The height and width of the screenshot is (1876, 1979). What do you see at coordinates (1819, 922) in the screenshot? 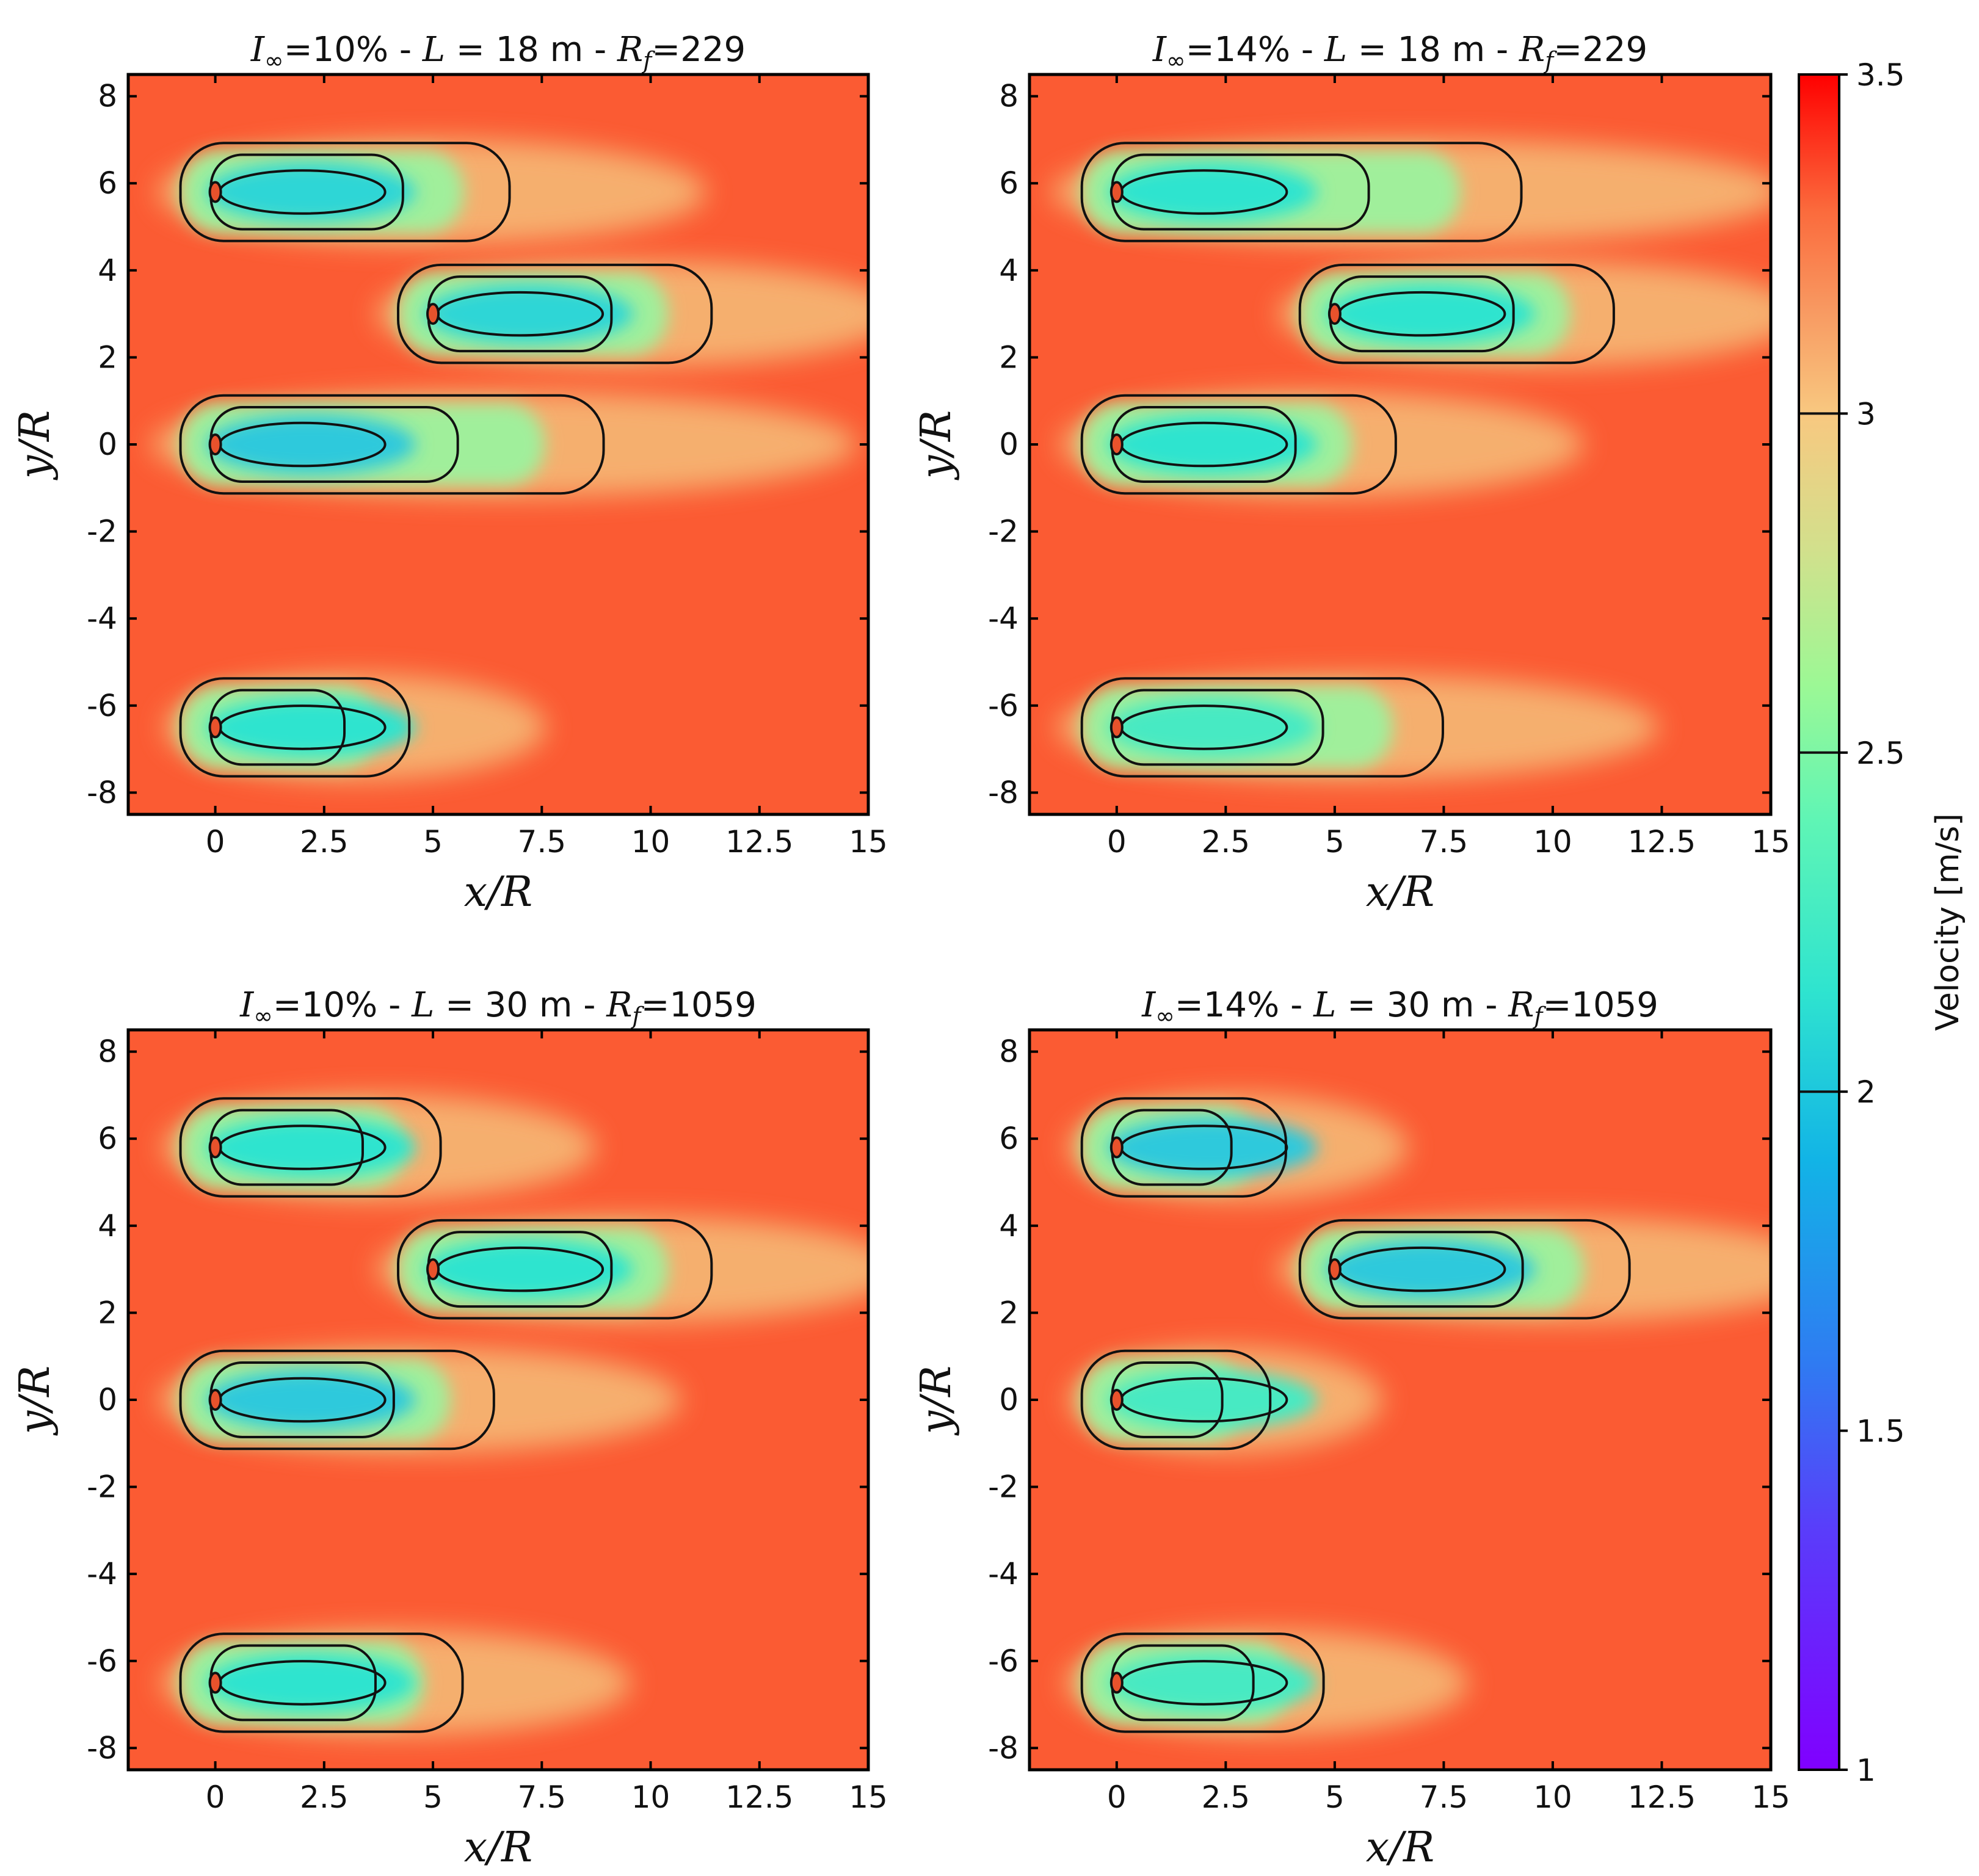
I see `colorbar-gradient` at bounding box center [1819, 922].